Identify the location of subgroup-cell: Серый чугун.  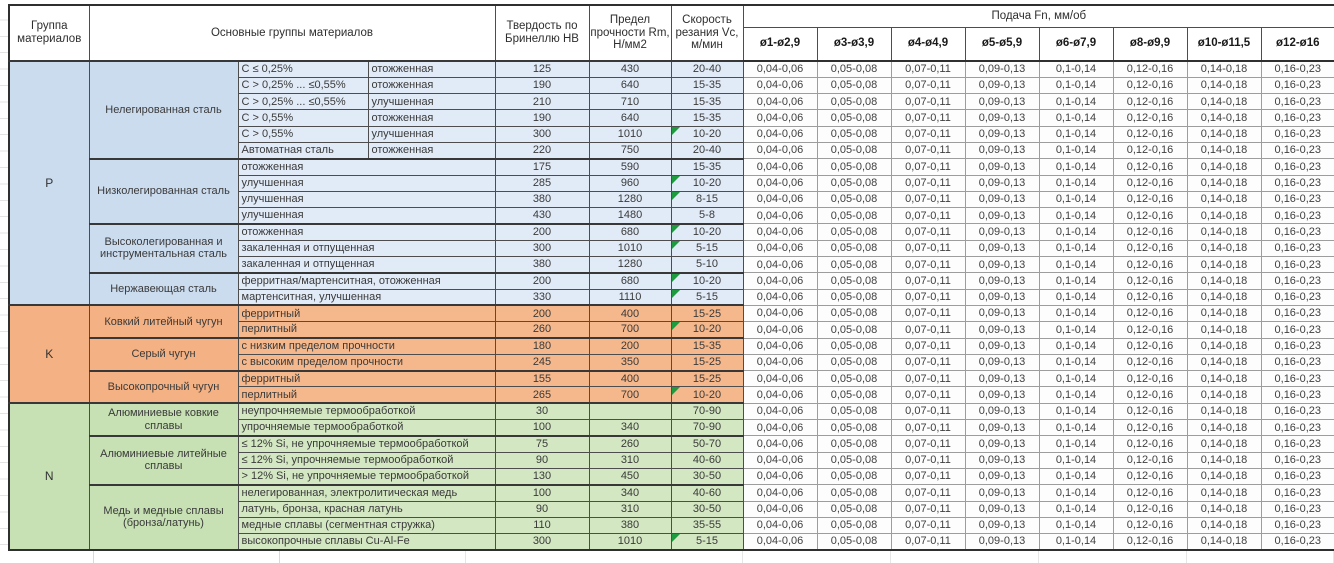
(163, 354).